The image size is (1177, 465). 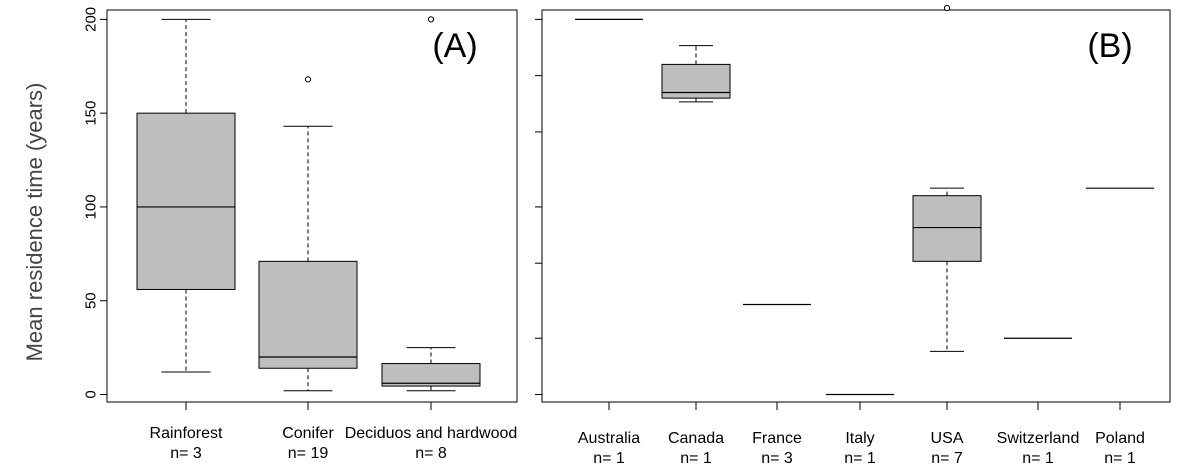 I want to click on category-label: Switzerland, so click(x=1038, y=438).